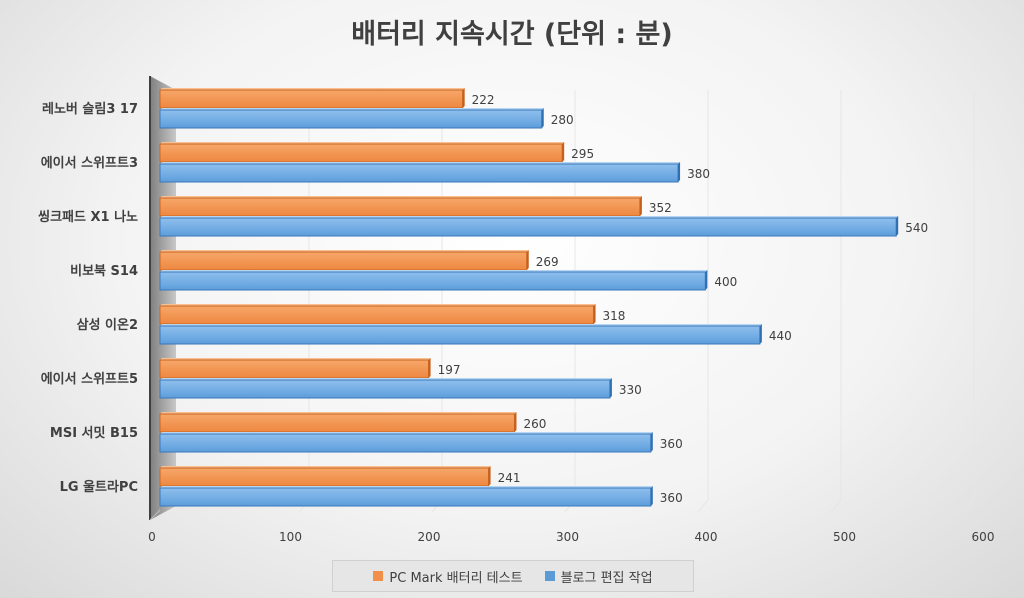 Image resolution: width=1024 pixels, height=598 pixels. What do you see at coordinates (290, 537) in the screenshot?
I see `x-tick-label: 100` at bounding box center [290, 537].